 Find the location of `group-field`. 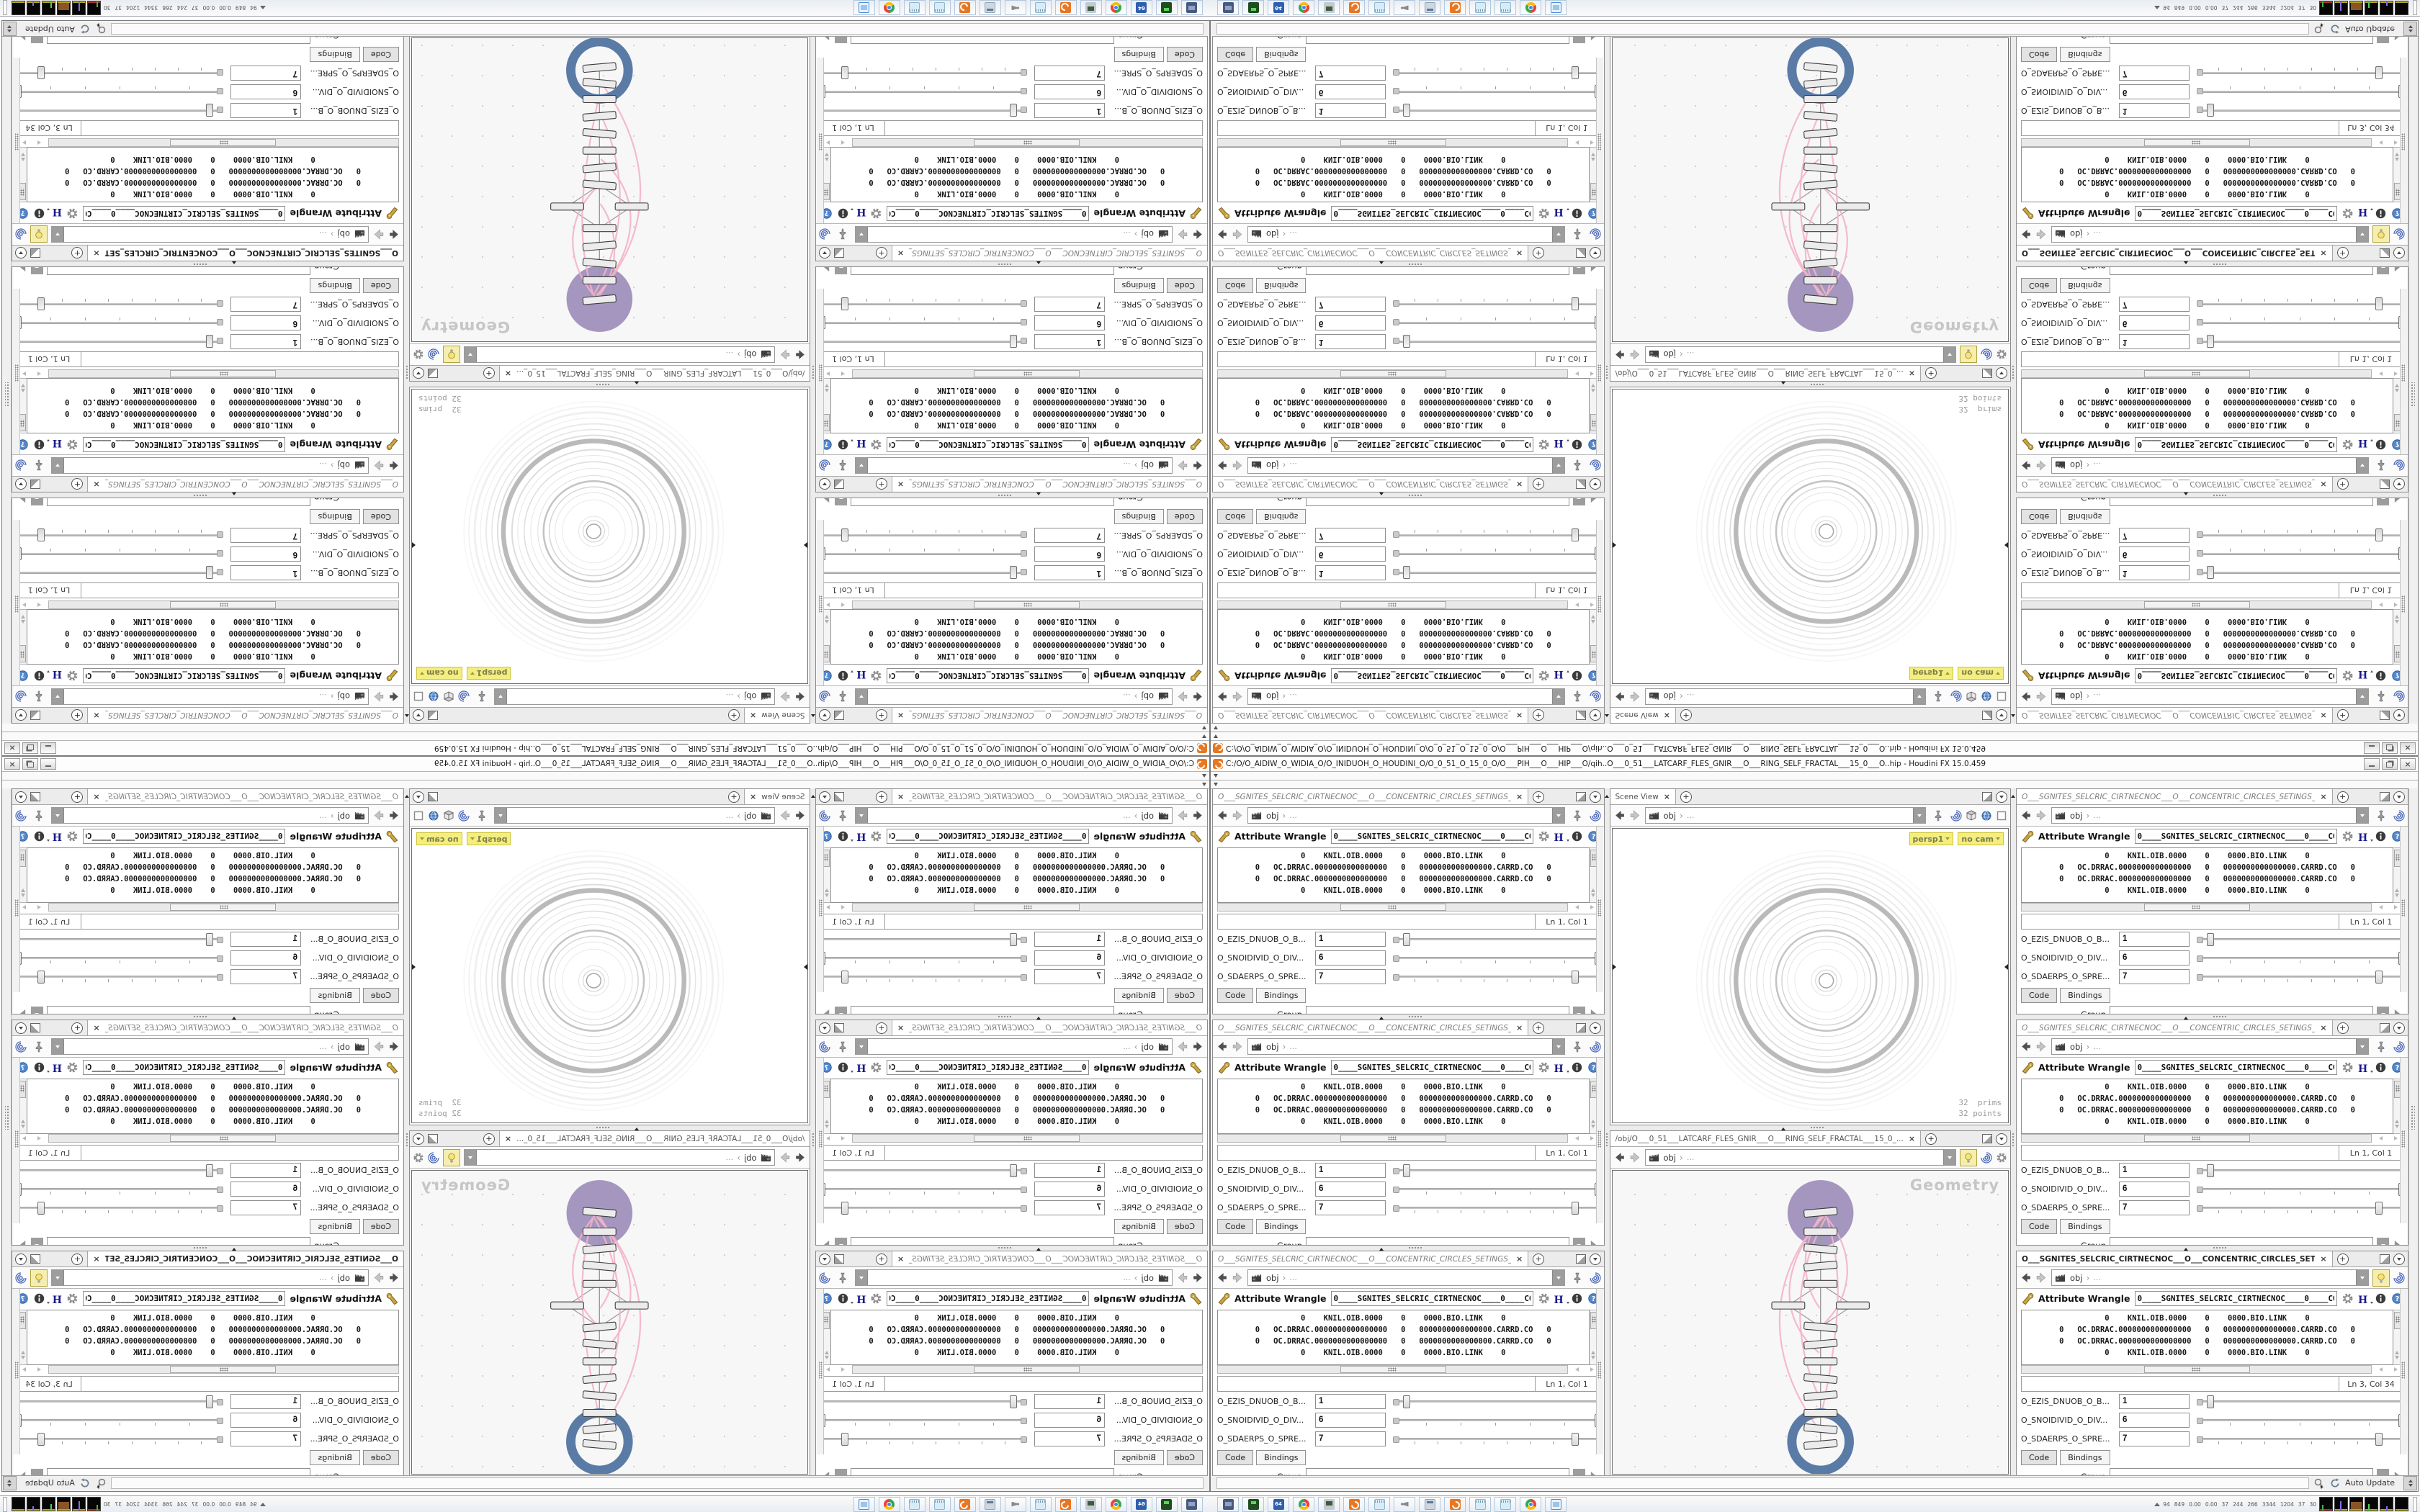

group-field is located at coordinates (2242, 1472).